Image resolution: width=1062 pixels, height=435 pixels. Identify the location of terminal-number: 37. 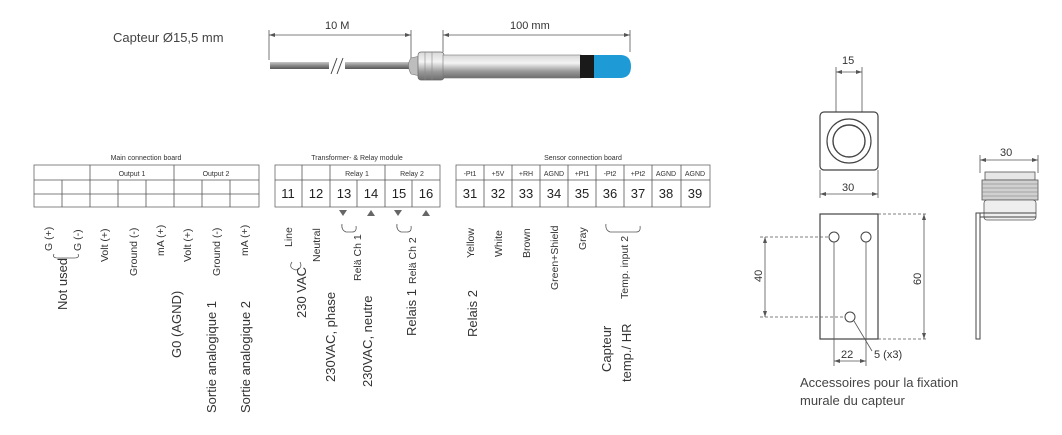
(638, 193).